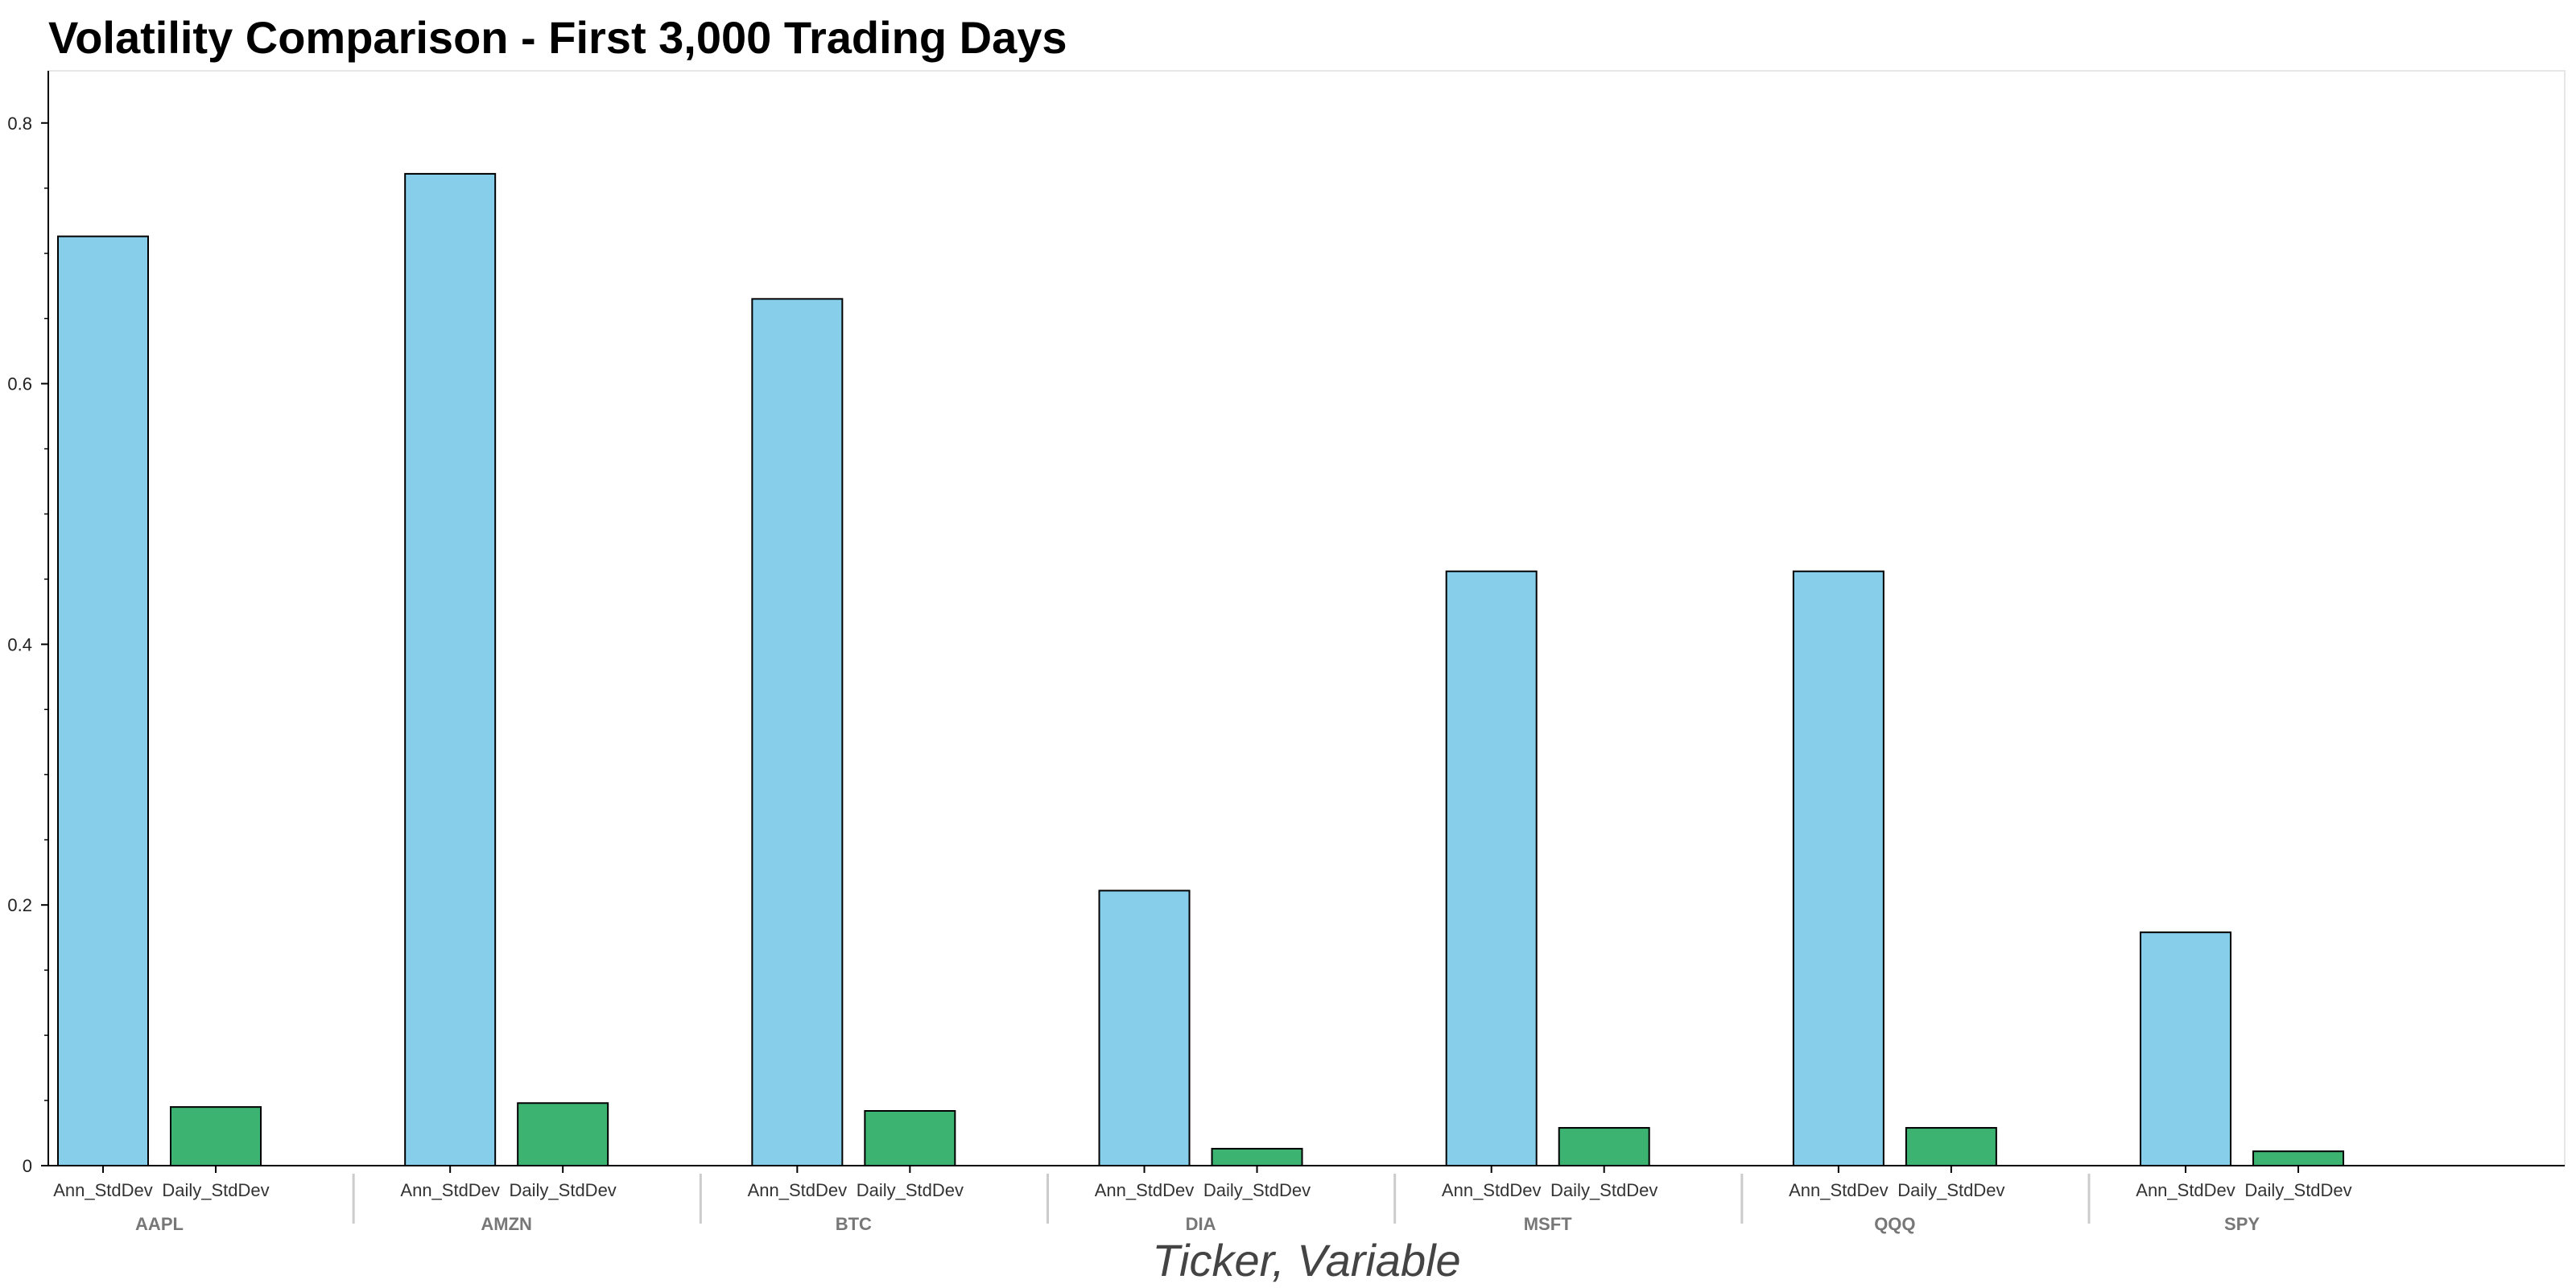  Describe the element at coordinates (1201, 1224) in the screenshot. I see `x-group-label: DIA` at that location.